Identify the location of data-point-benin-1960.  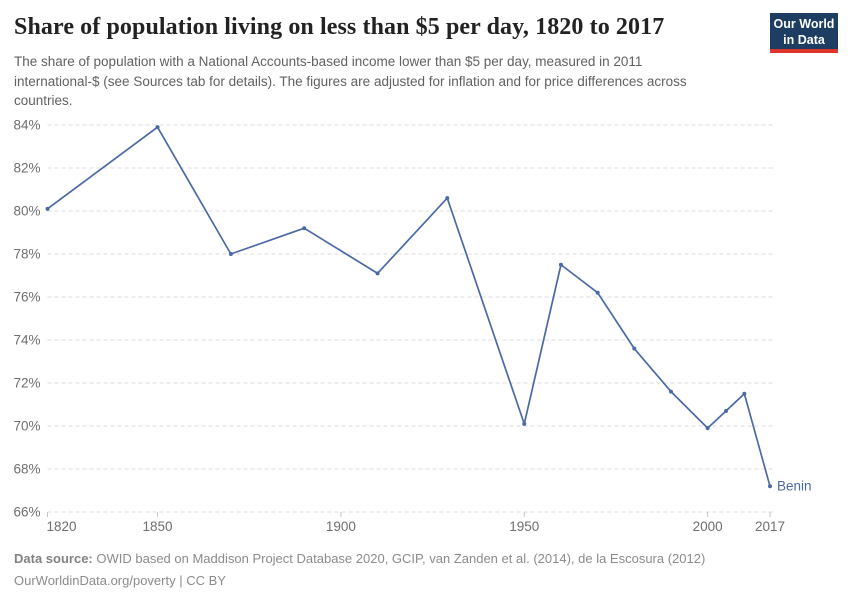
(560, 264).